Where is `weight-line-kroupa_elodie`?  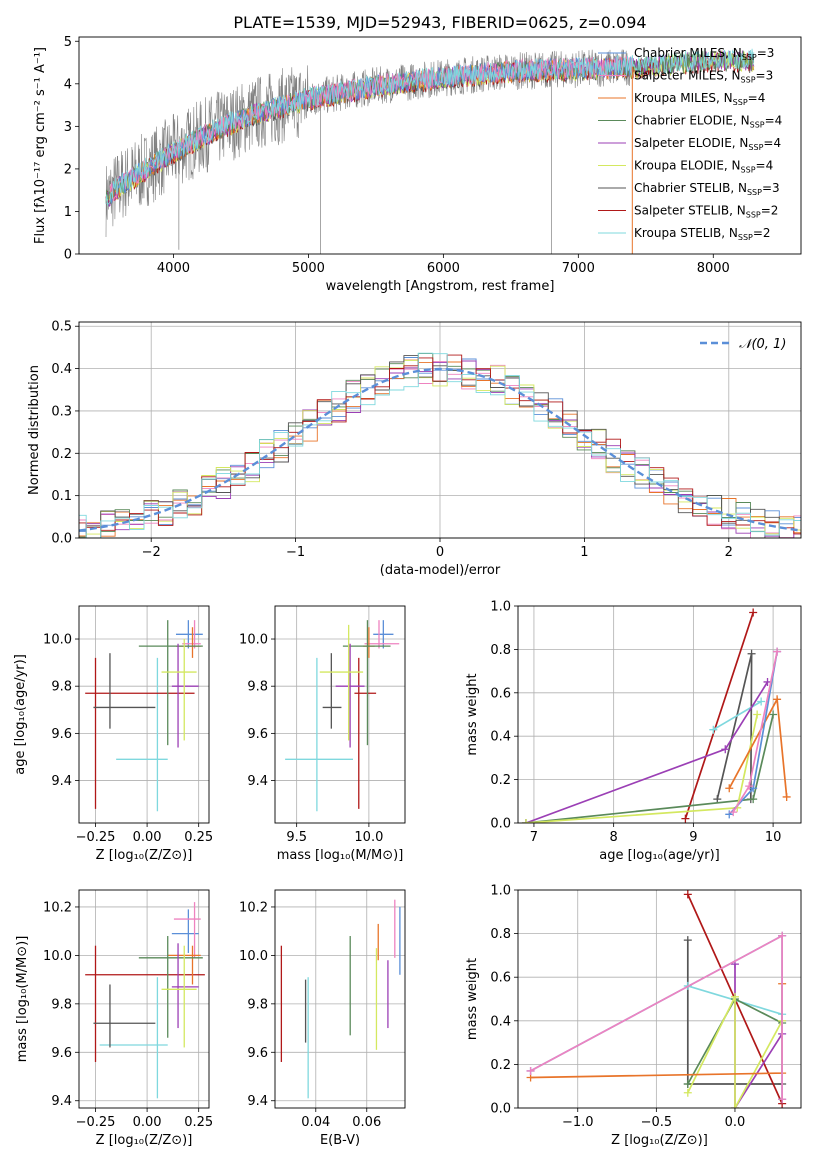
weight-line-kroupa_elodie is located at coordinates (642, 768).